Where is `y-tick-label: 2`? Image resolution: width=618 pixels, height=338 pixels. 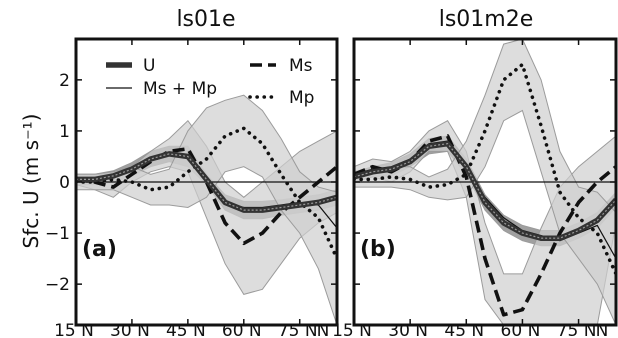 y-tick-label: 2 is located at coordinates (64, 81).